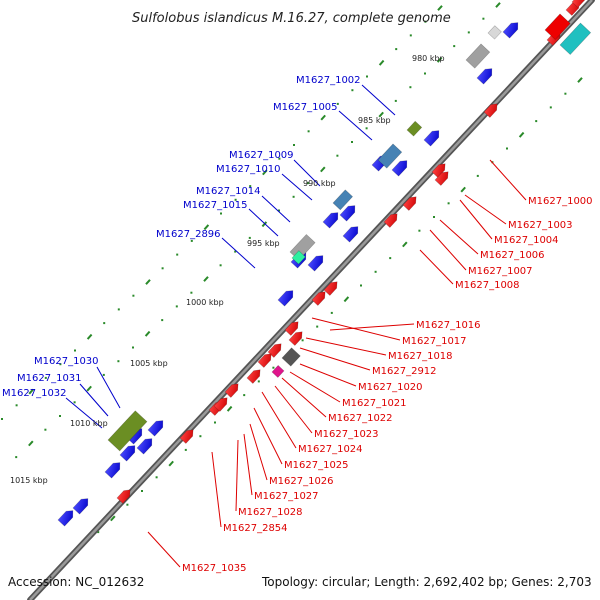 This screenshot has width=600, height=600. I want to click on gene-label: M1627_1035, so click(214, 568).